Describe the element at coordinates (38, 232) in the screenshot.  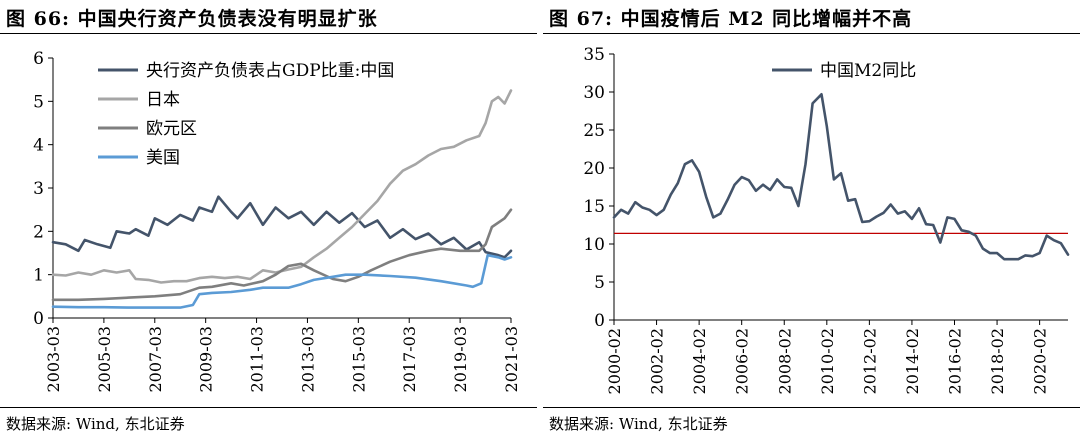
I see `y-tick-label: 2` at that location.